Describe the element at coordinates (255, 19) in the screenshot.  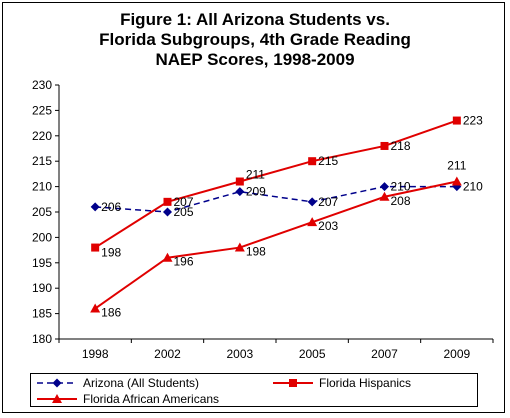
I see `chart-title-line-1: Figure 1: All Arizona Students vs.` at that location.